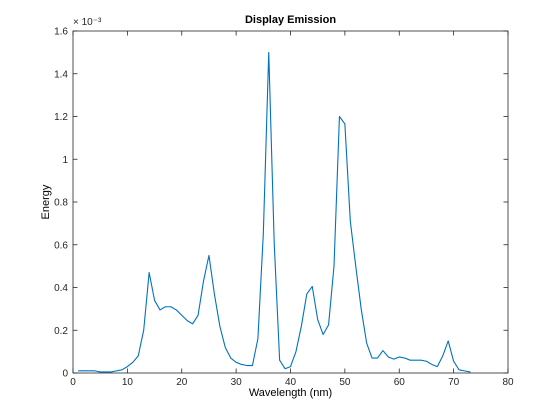 The image size is (560, 420). What do you see at coordinates (400, 382) in the screenshot?
I see `x-tick-label: 60` at bounding box center [400, 382].